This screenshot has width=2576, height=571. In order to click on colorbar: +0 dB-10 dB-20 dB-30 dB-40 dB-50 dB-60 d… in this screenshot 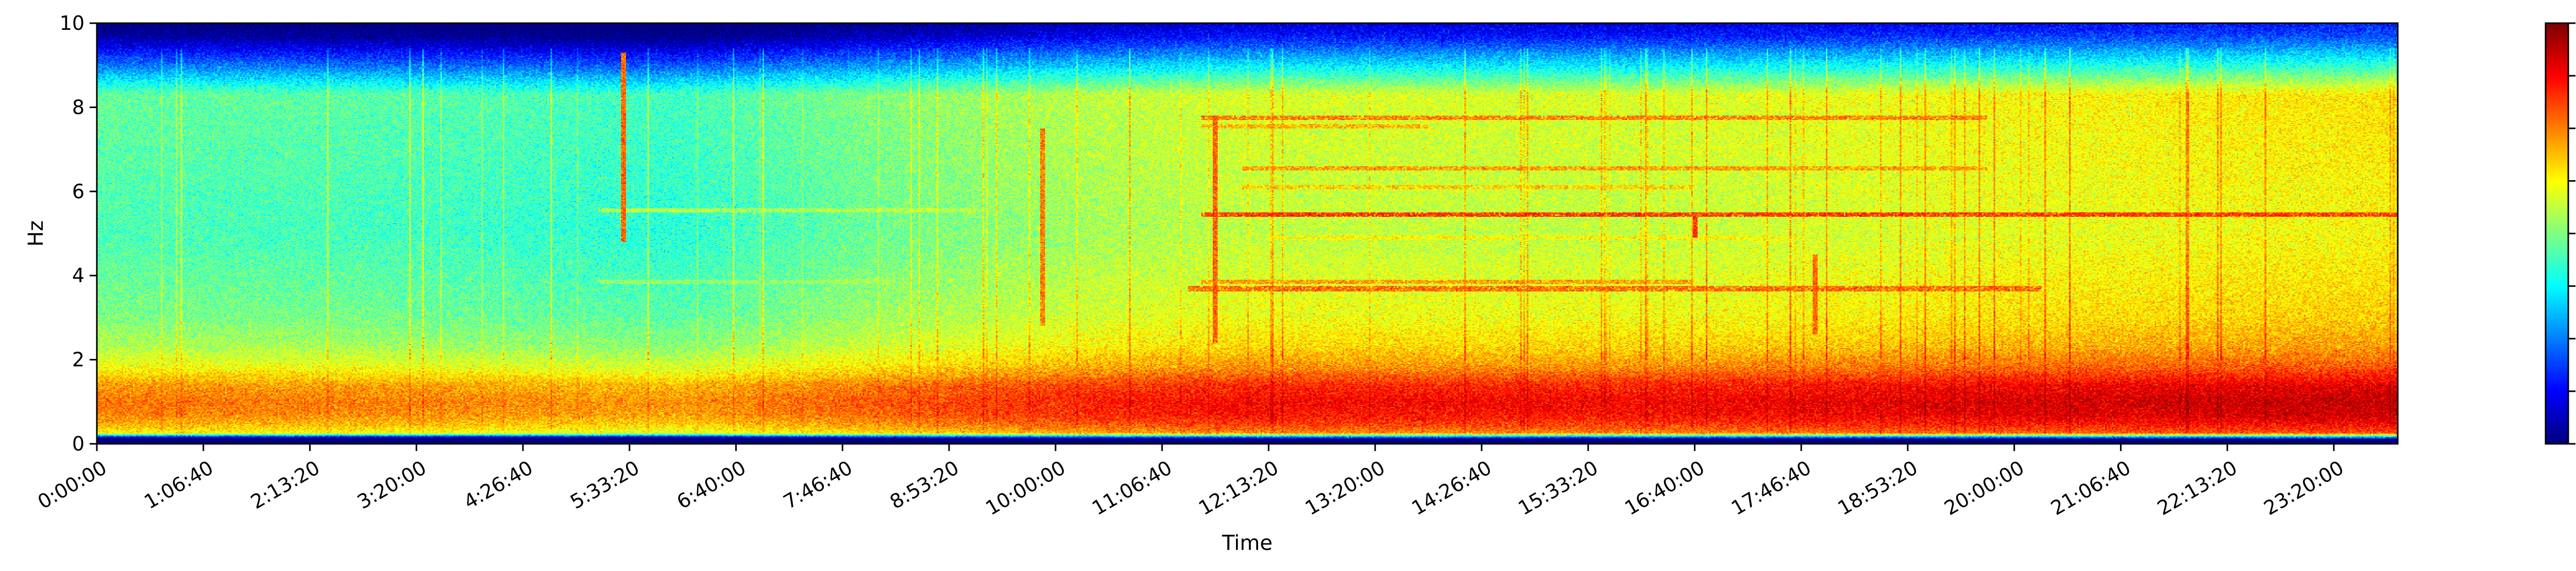, I will do `click(2560, 233)`.